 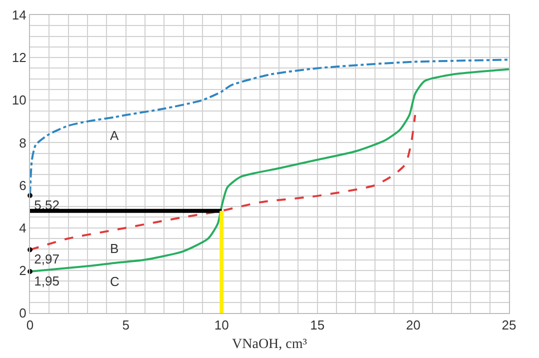 What do you see at coordinates (19, 100) in the screenshot?
I see `y-tick-label: 10` at bounding box center [19, 100].